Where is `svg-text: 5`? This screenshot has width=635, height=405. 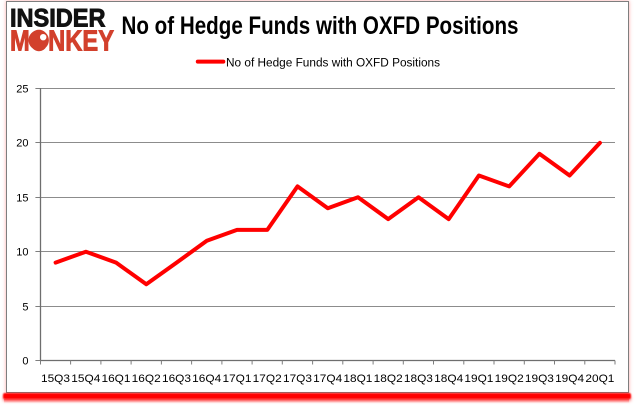 svg-text: 5 is located at coordinates (25, 307).